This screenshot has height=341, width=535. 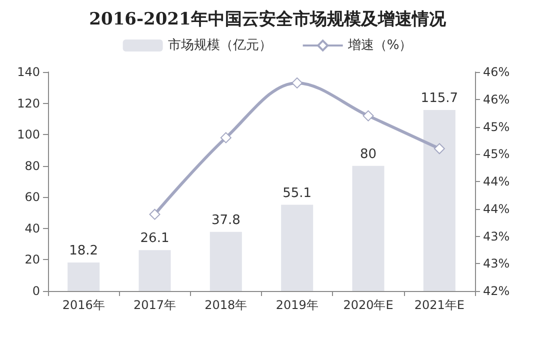 I want to click on y-tick-label: 120, so click(x=28, y=103).